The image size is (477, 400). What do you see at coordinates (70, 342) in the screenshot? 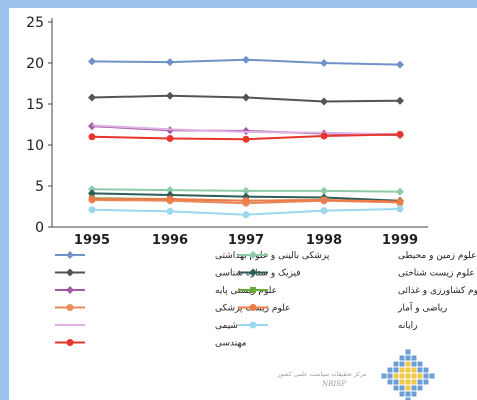
I see `legend-swatch-10-point` at bounding box center [70, 342].